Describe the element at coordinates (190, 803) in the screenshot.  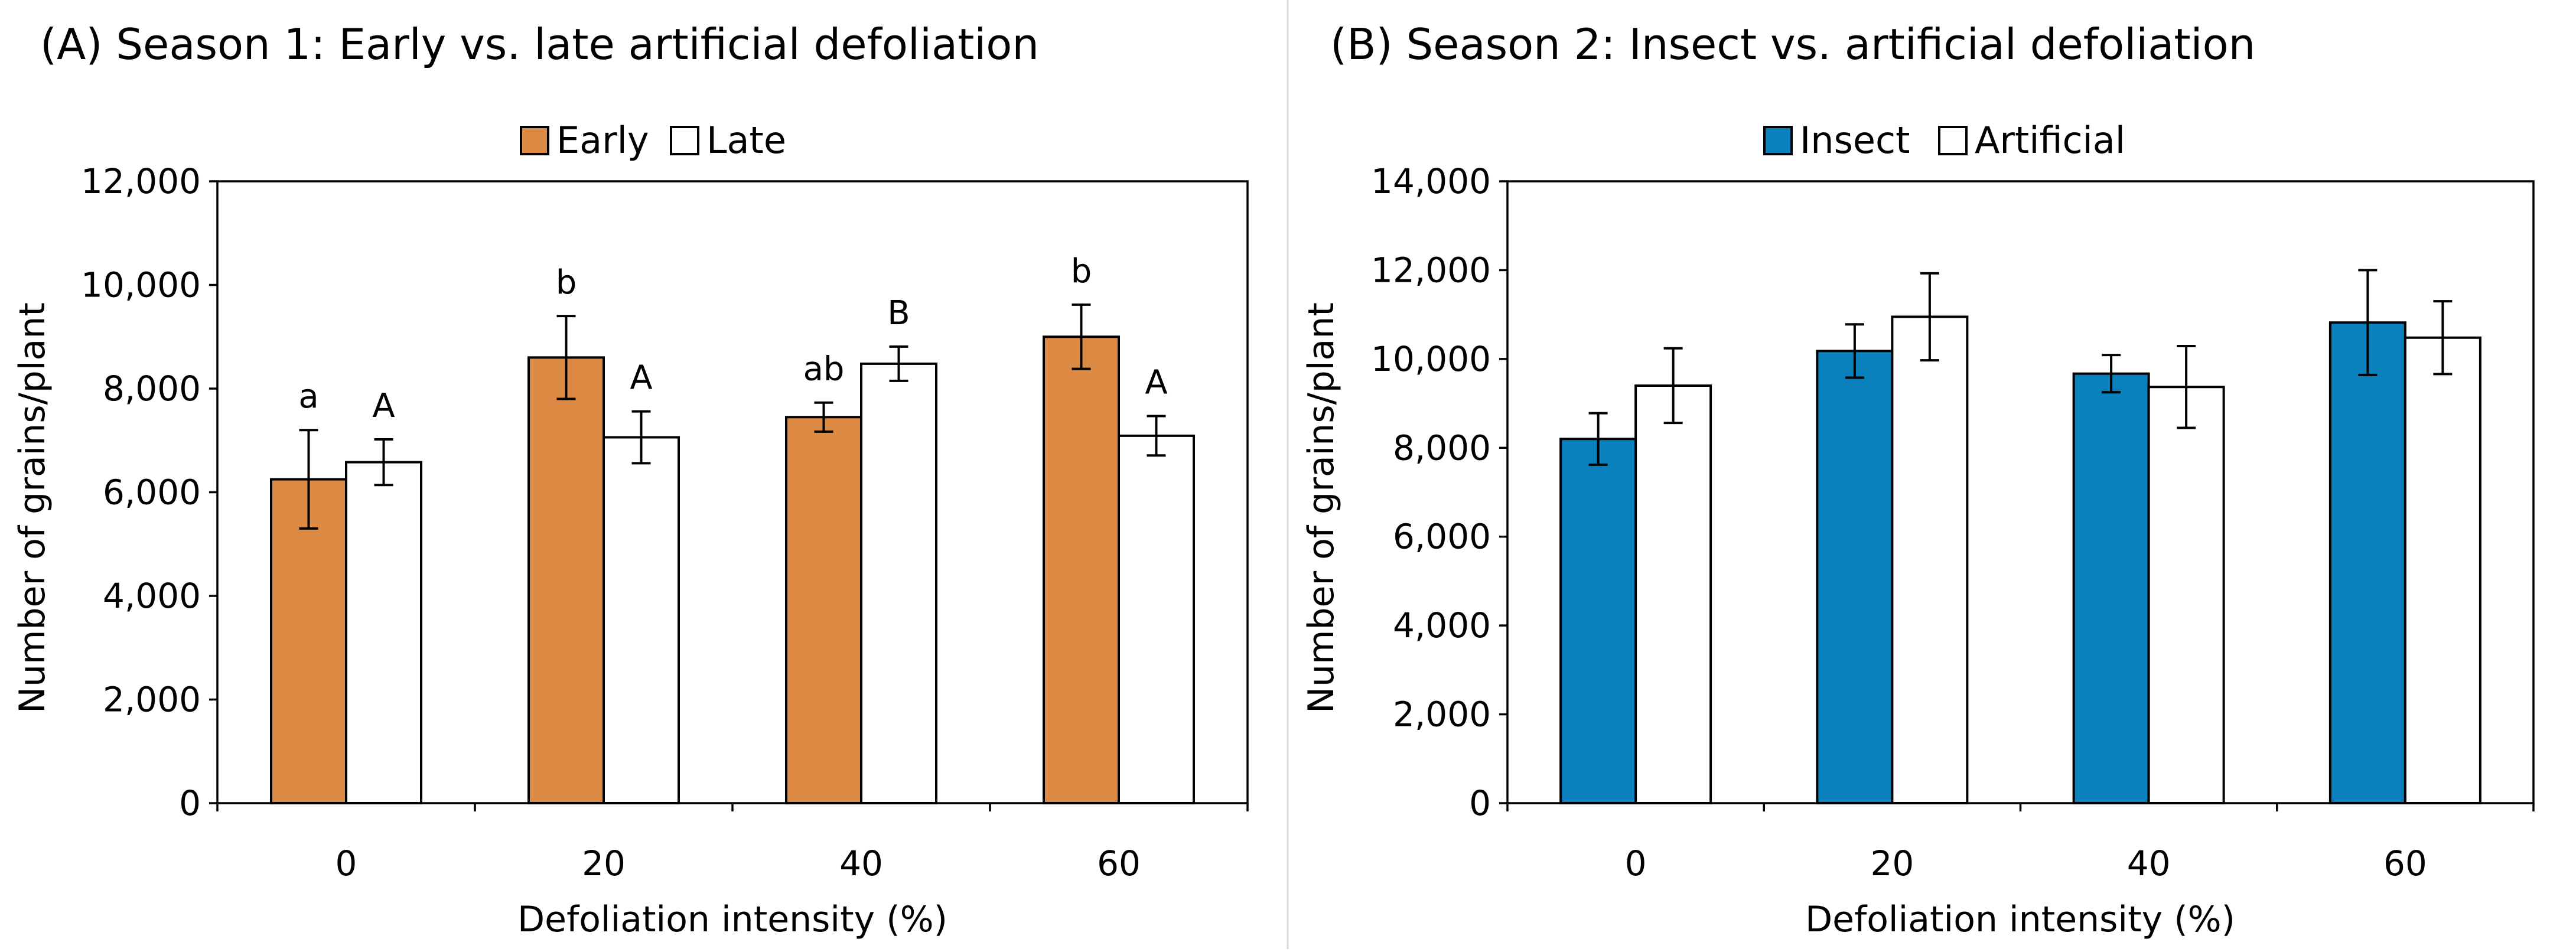
I see `panel-a-ytick-label: 0` at that location.